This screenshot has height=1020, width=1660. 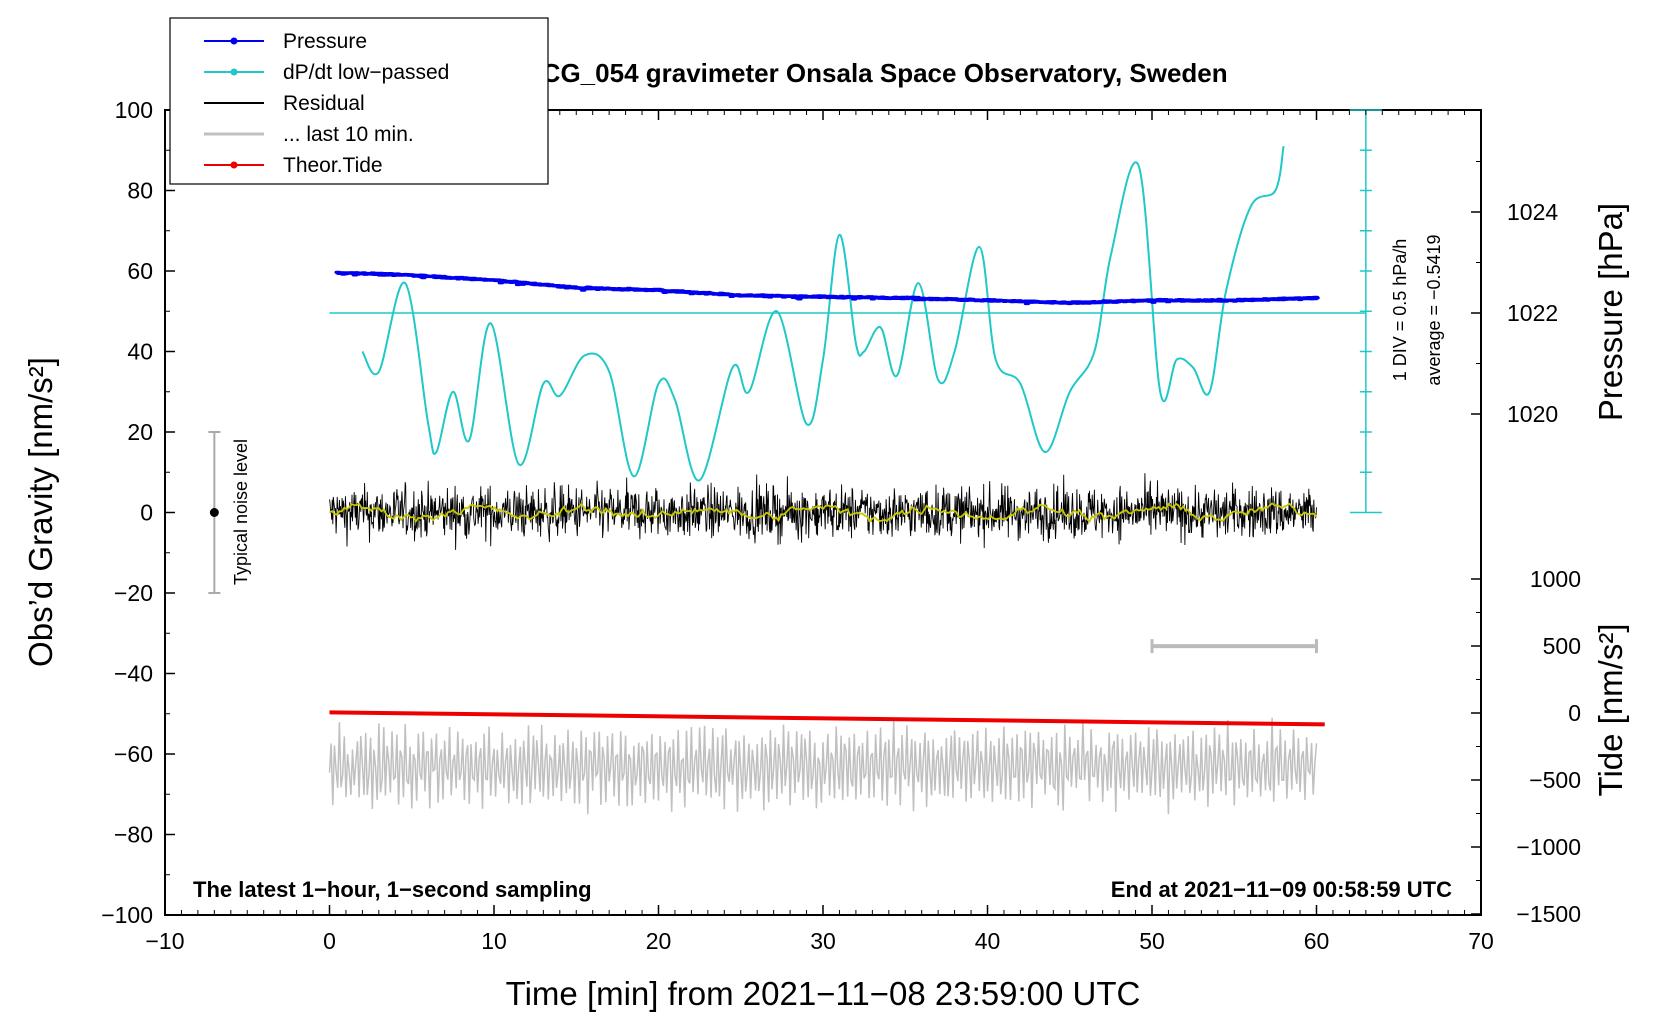 I want to click on legend-label: Theor.Tide, so click(x=333, y=165).